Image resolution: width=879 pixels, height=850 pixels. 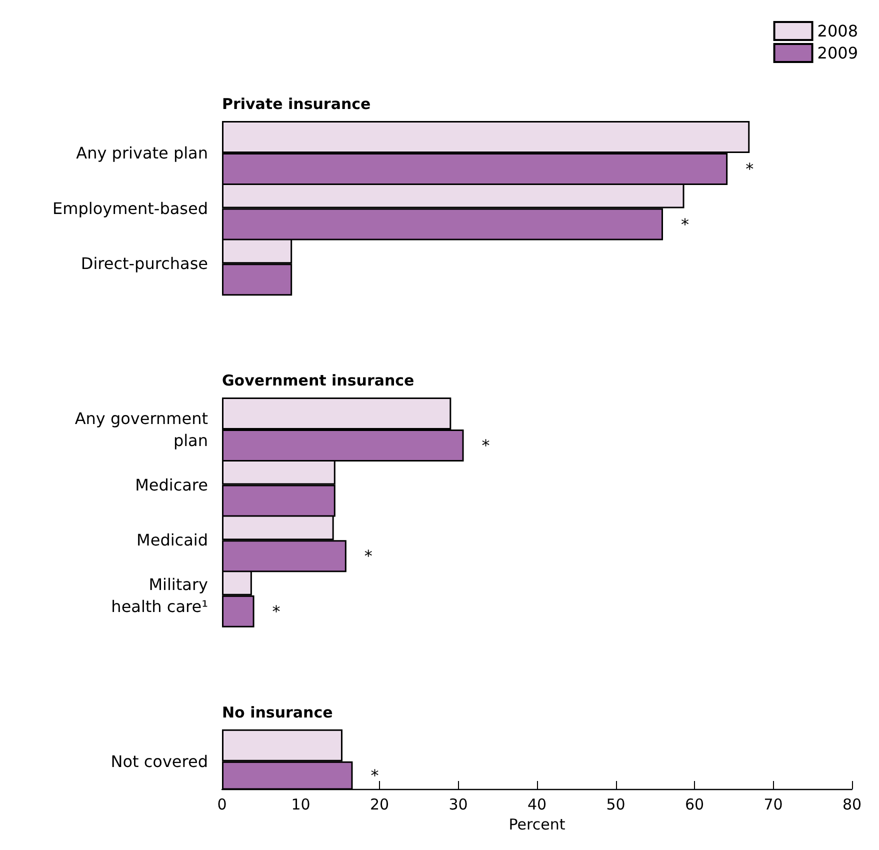 What do you see at coordinates (144, 264) in the screenshot?
I see `y-tick-label: Direct-purchase` at bounding box center [144, 264].